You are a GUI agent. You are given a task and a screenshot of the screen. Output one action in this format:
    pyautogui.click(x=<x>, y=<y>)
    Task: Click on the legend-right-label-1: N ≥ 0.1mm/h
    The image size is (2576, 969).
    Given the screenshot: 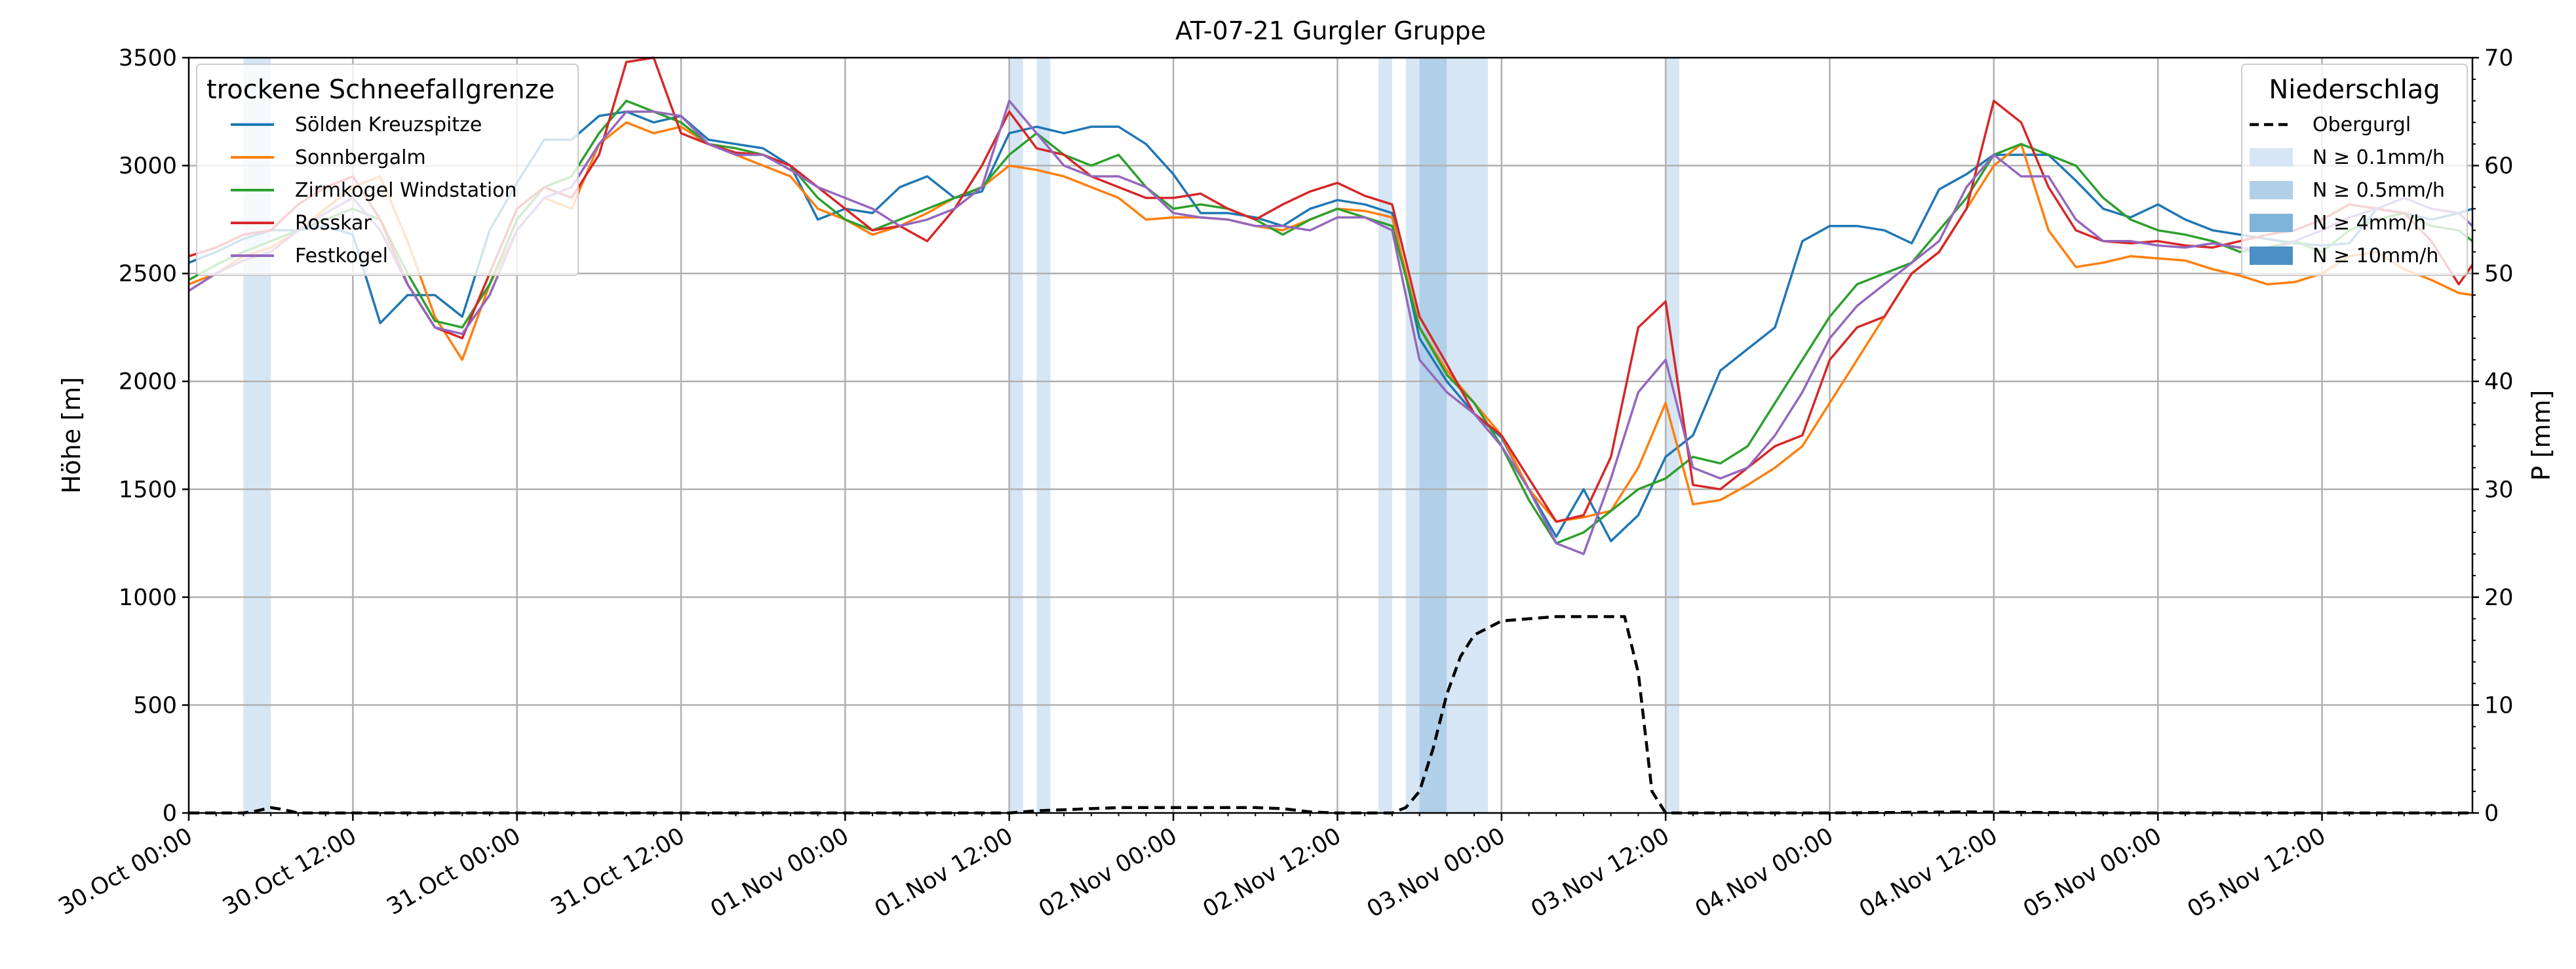 What is the action you would take?
    pyautogui.click(x=2379, y=157)
    